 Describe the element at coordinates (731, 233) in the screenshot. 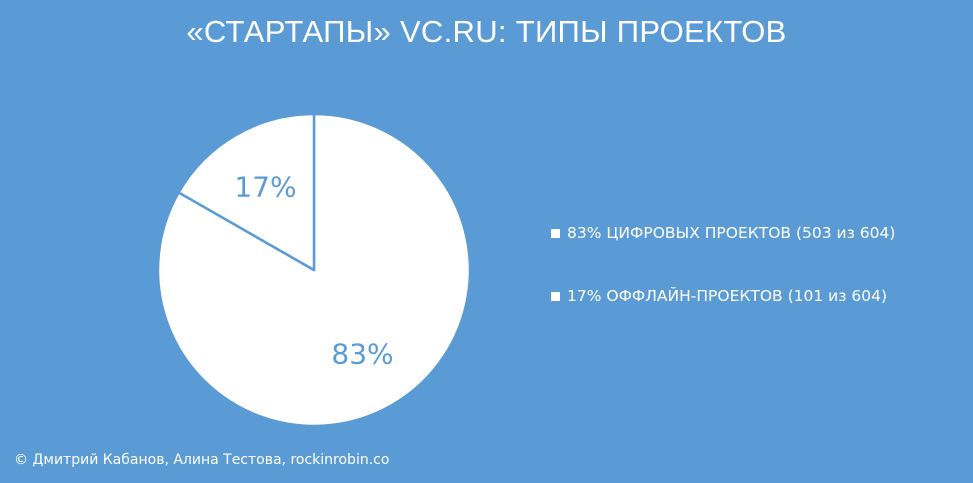

I see `legend-label-digital: 83% ЦИФРОВЫХ ПРОЕКТОВ (503 из 604)` at that location.